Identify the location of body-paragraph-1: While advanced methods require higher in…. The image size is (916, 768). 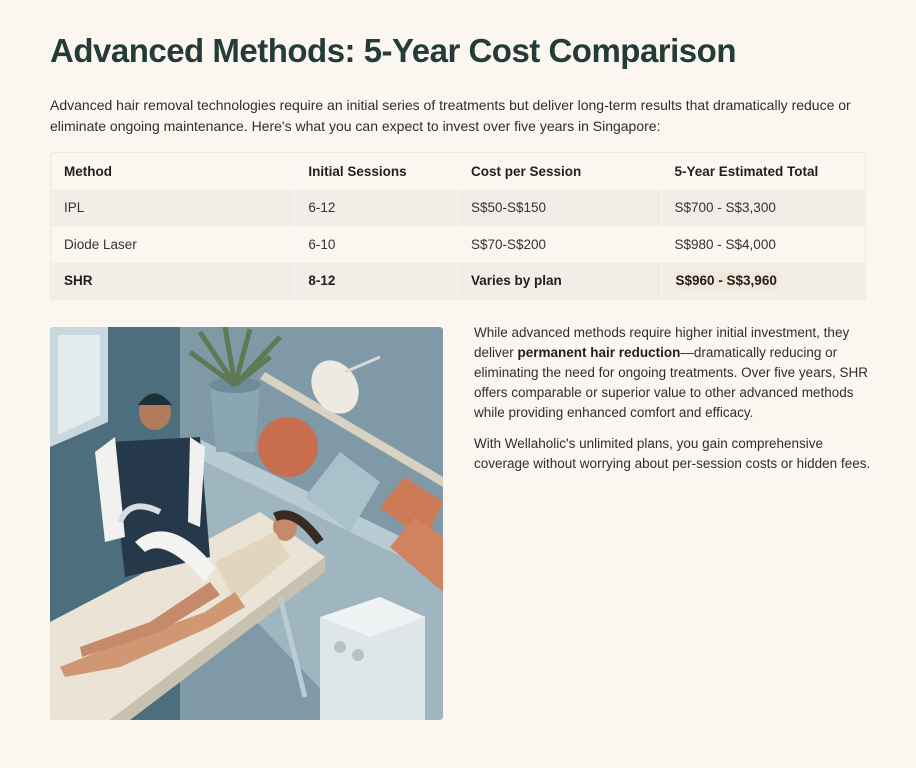
(674, 373).